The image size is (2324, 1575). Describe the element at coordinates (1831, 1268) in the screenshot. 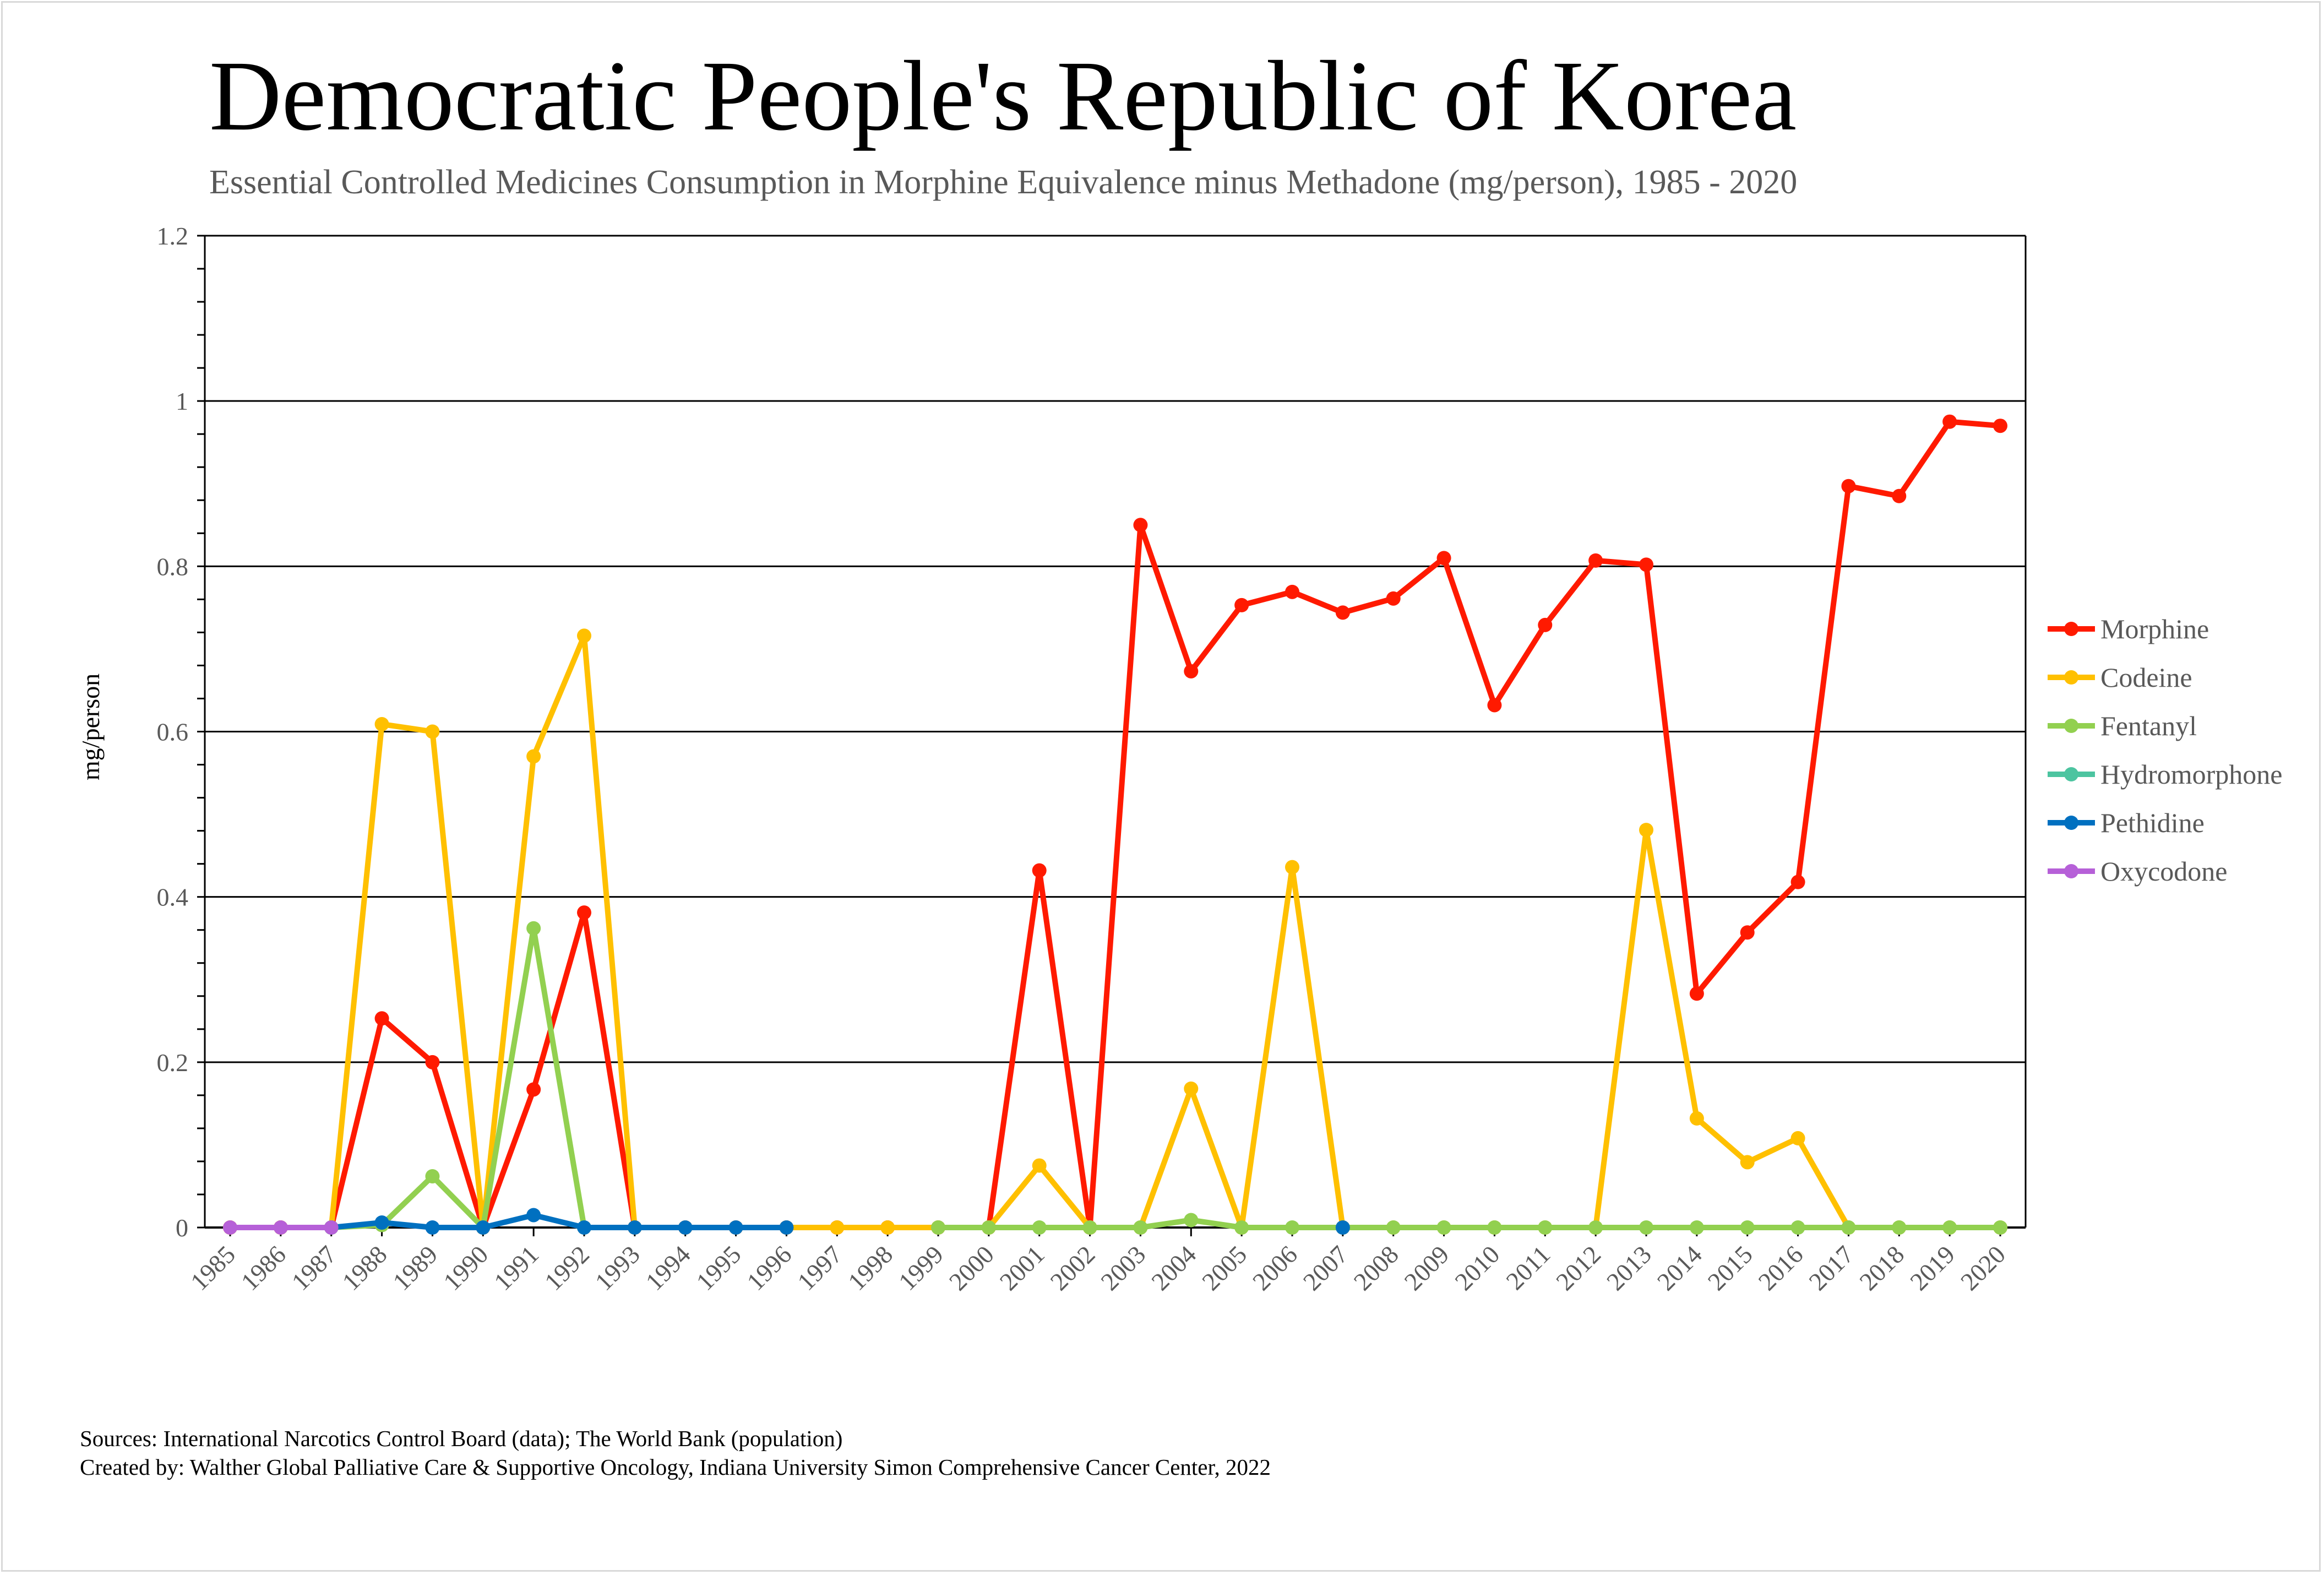

I see `x-tick-label: 2017` at that location.